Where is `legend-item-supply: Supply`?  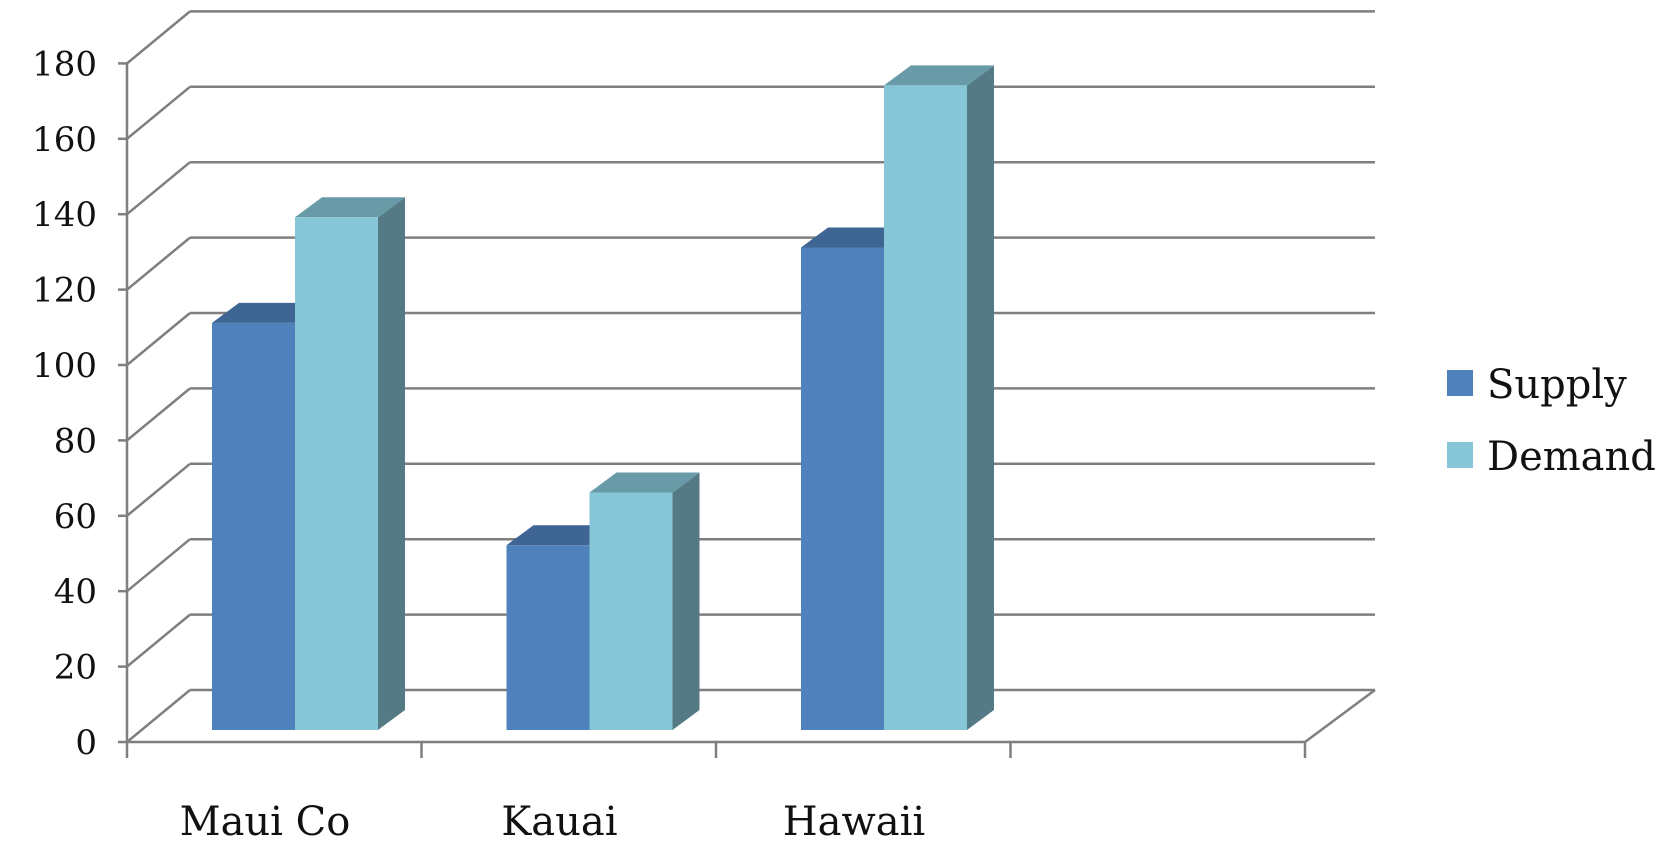 legend-item-supply: Supply is located at coordinates (1537, 385).